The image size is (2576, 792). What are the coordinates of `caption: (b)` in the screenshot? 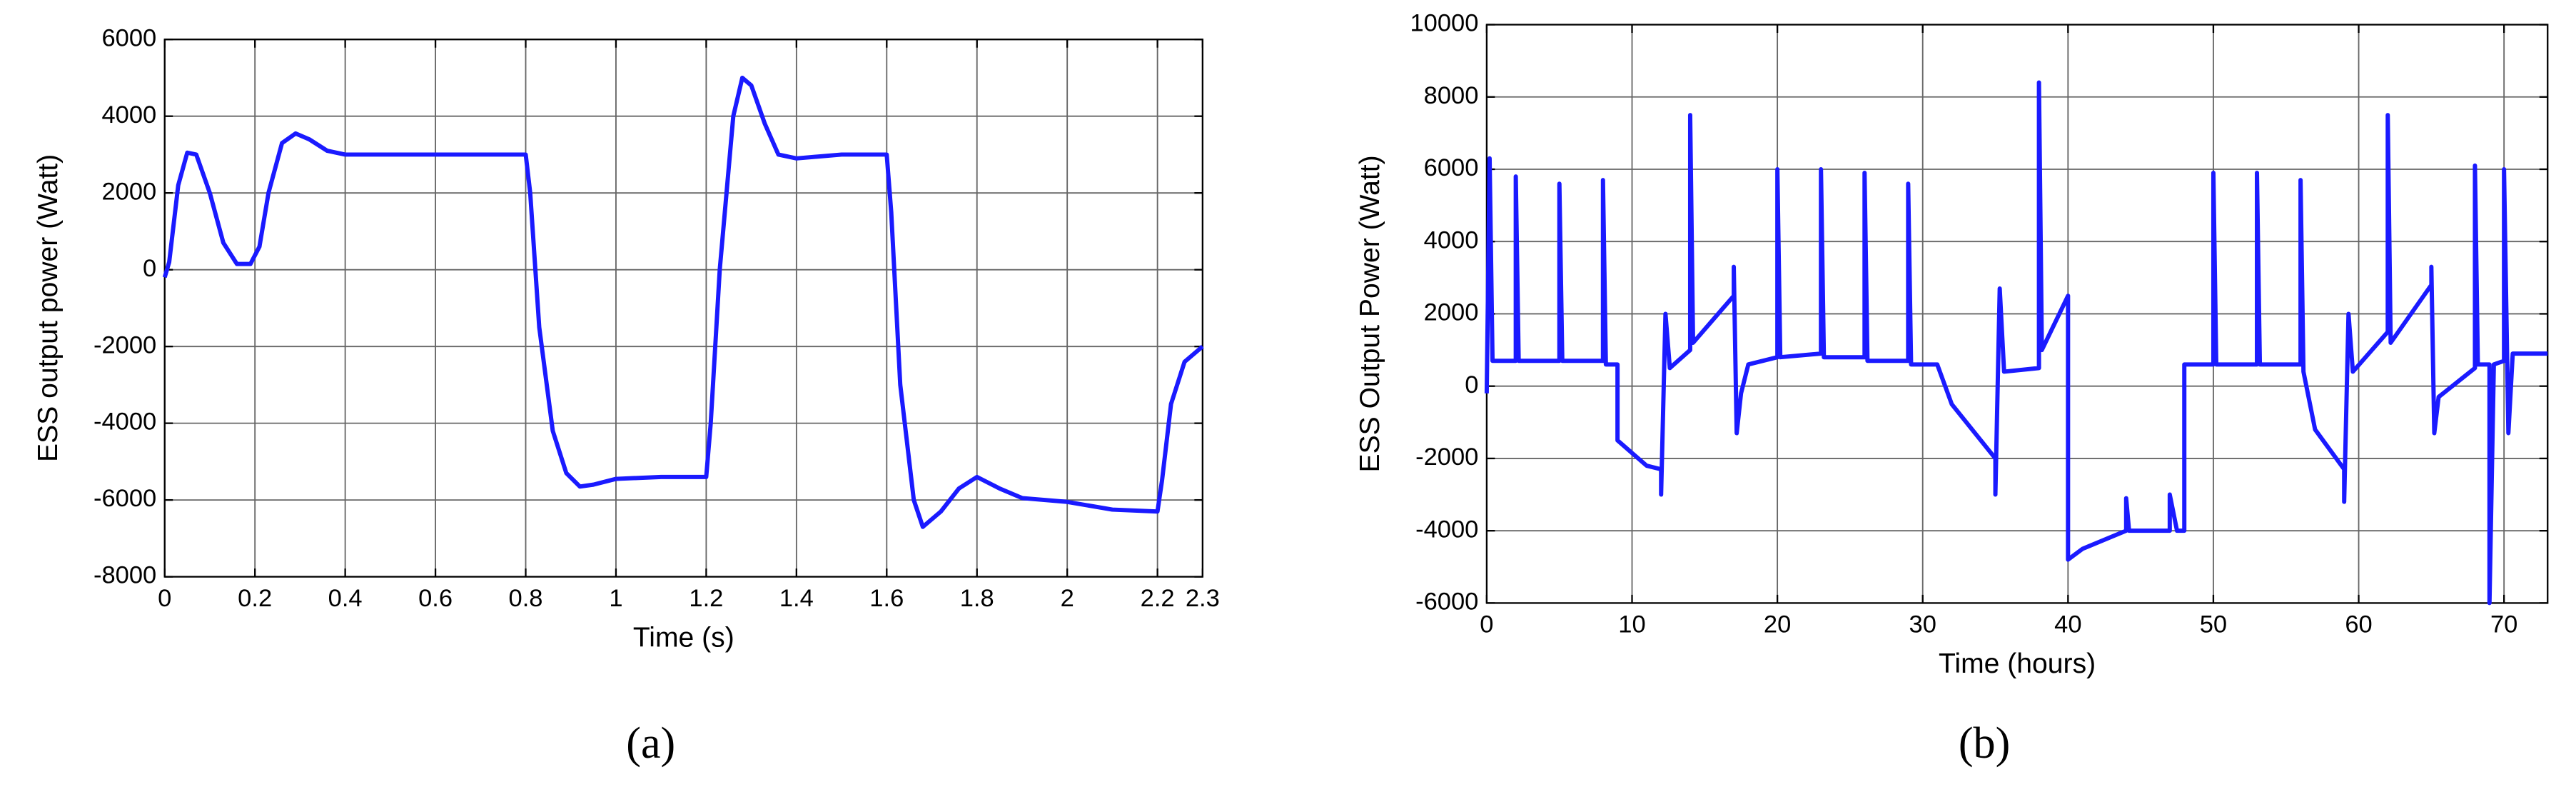 It's located at (1984, 744).